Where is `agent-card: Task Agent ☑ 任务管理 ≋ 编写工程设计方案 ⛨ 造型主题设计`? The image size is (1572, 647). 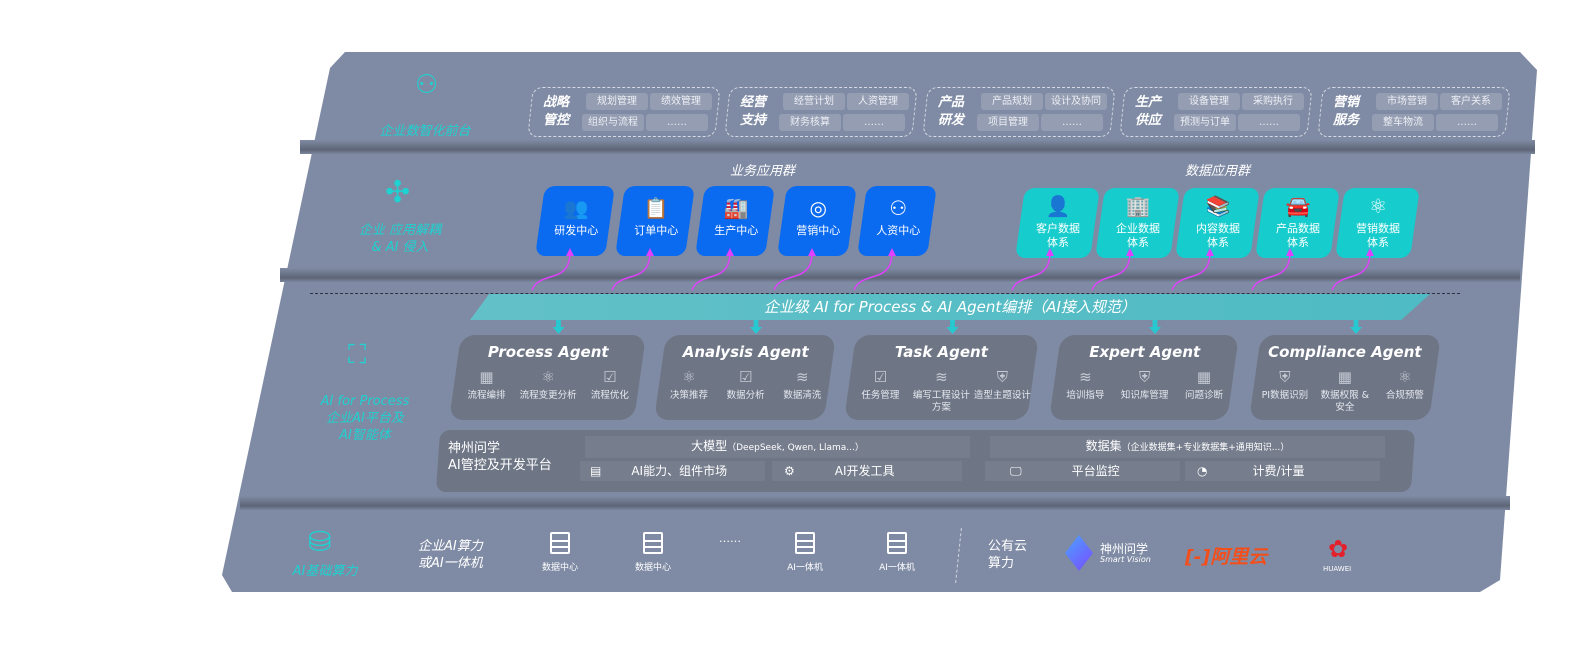 agent-card: Task Agent ☑ 任务管理 ≋ 编写工程设计方案 ⛨ 造型主题设计 is located at coordinates (941, 377).